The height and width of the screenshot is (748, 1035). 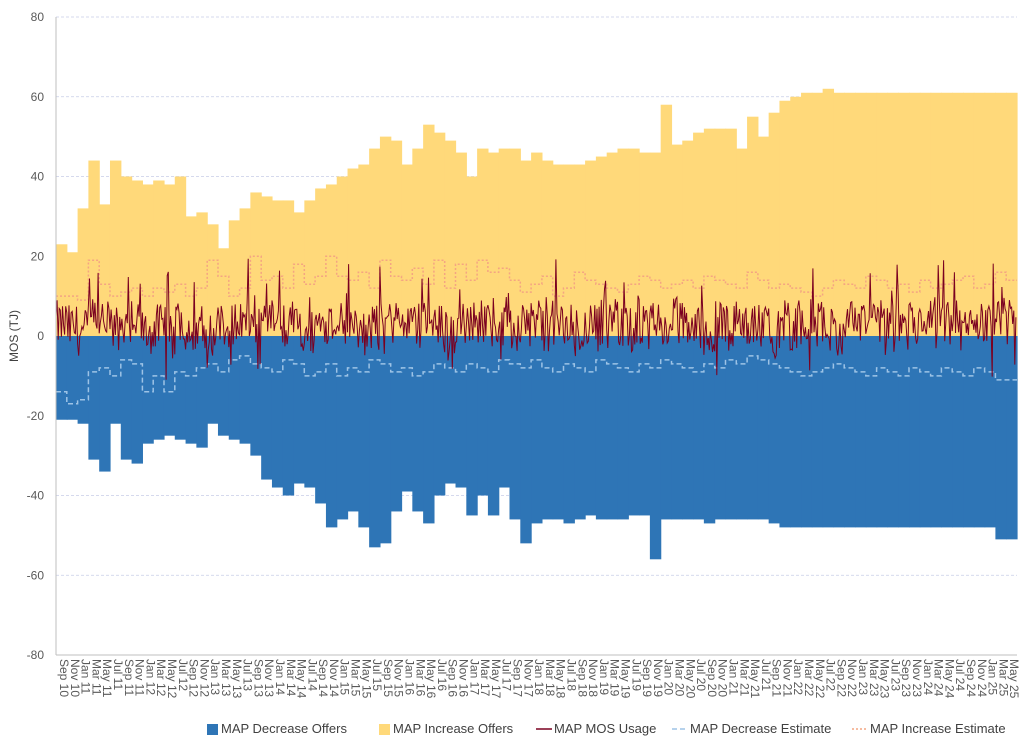 I want to click on x-tick-label: Mar 21, so click(x=744, y=678).